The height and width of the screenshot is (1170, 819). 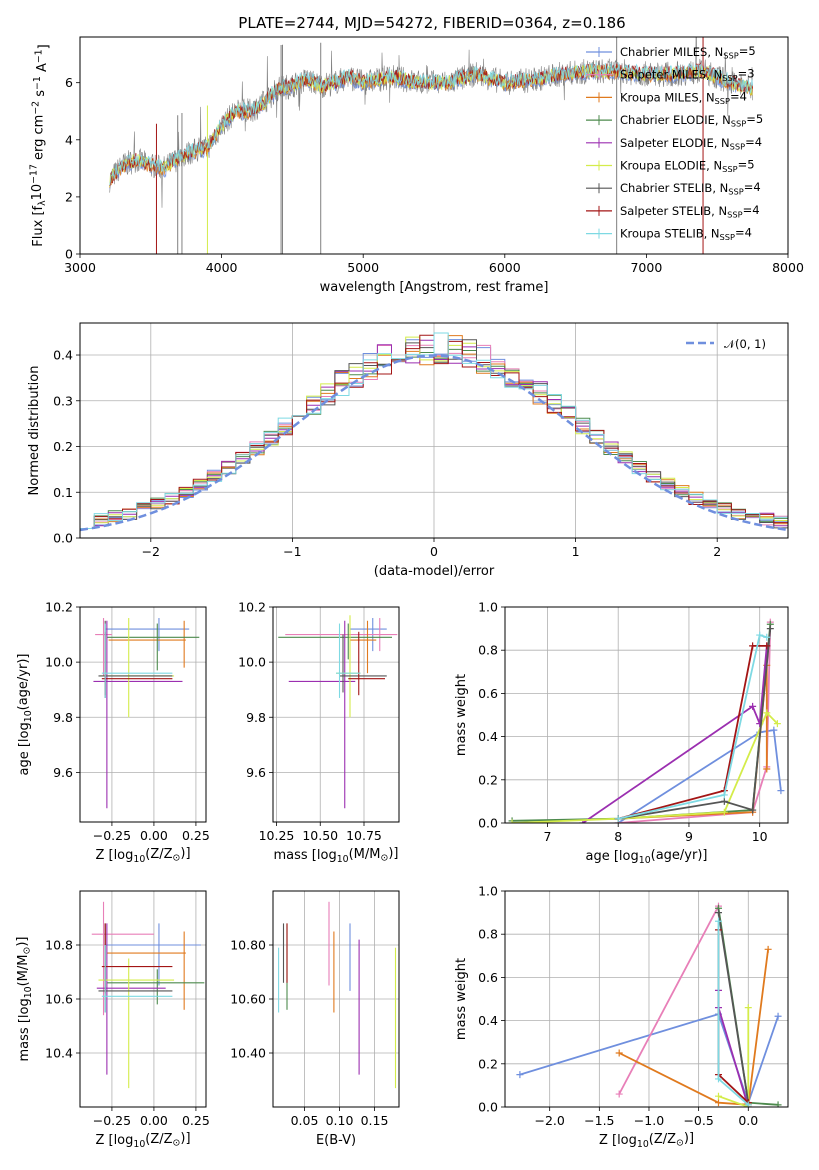 I want to click on x-axis-label: E(B-V), so click(x=336, y=1140).